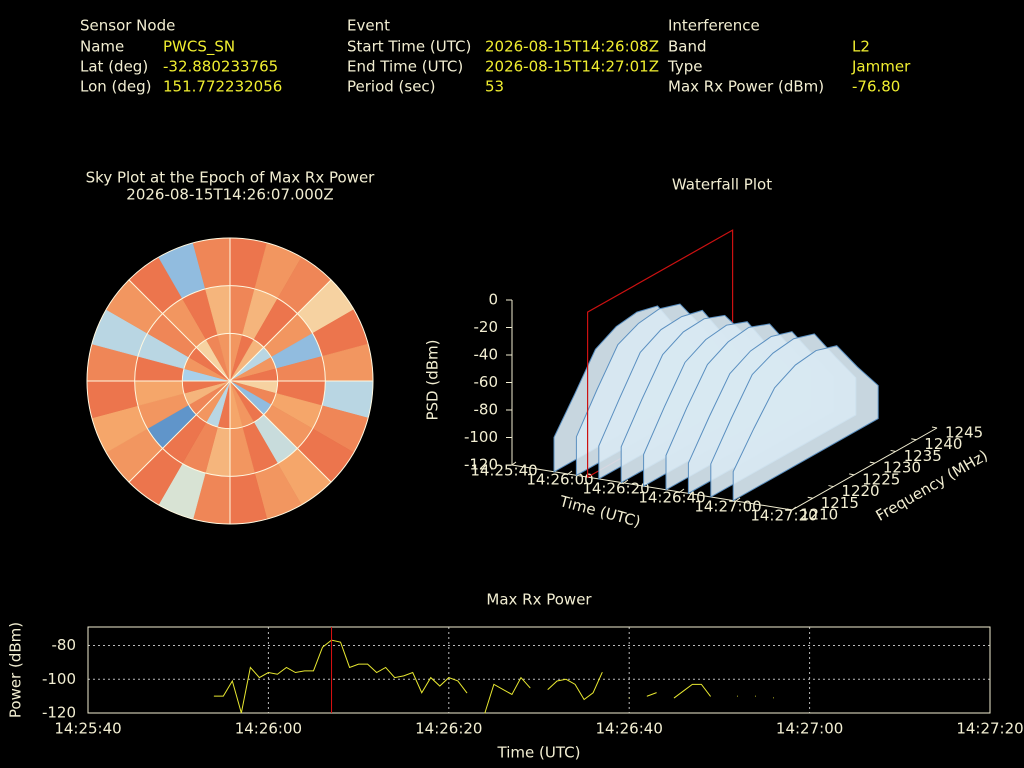 This screenshot has height=768, width=1024. What do you see at coordinates (494, 87) in the screenshot?
I see `field-value: 53` at bounding box center [494, 87].